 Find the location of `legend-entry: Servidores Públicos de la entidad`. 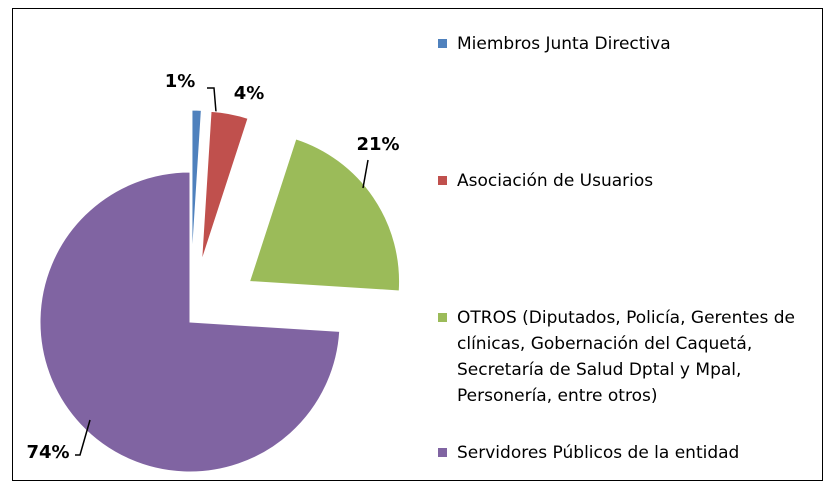

legend-entry: Servidores Públicos de la entidad is located at coordinates (630, 453).